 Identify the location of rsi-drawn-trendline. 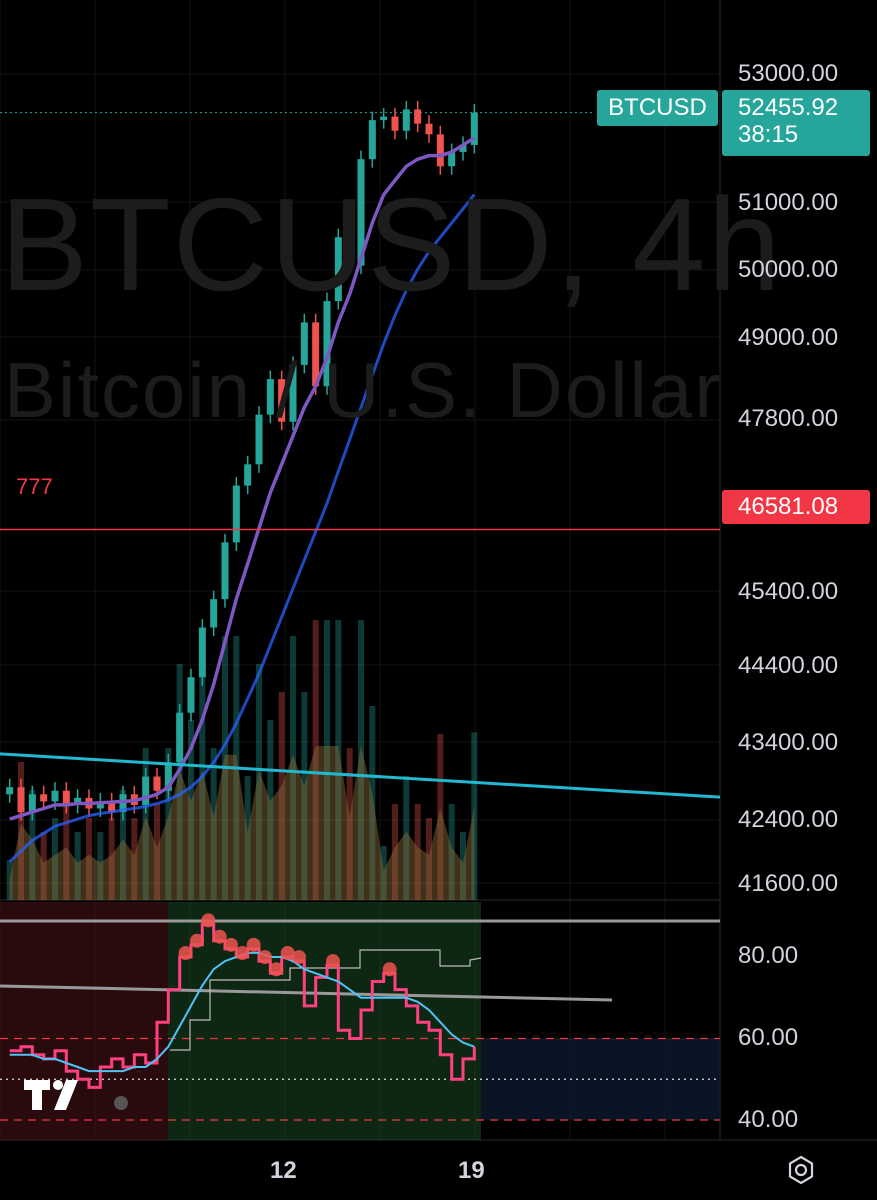
(306, 993).